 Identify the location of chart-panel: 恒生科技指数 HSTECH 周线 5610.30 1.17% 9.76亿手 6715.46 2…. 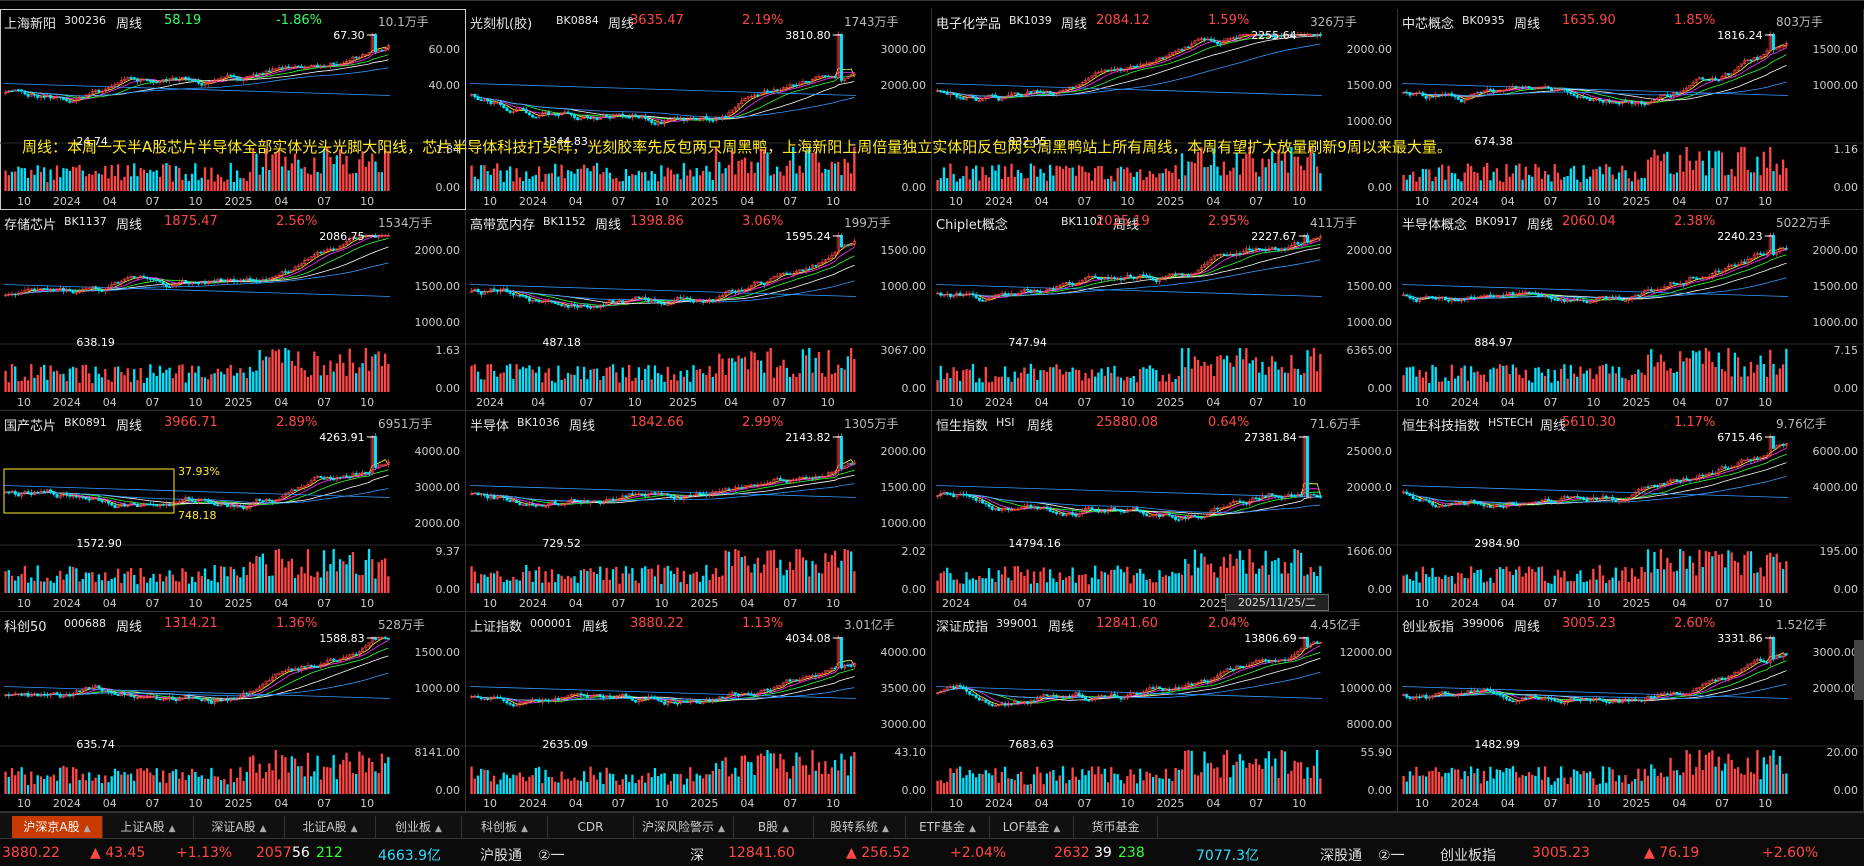
(1631, 511).